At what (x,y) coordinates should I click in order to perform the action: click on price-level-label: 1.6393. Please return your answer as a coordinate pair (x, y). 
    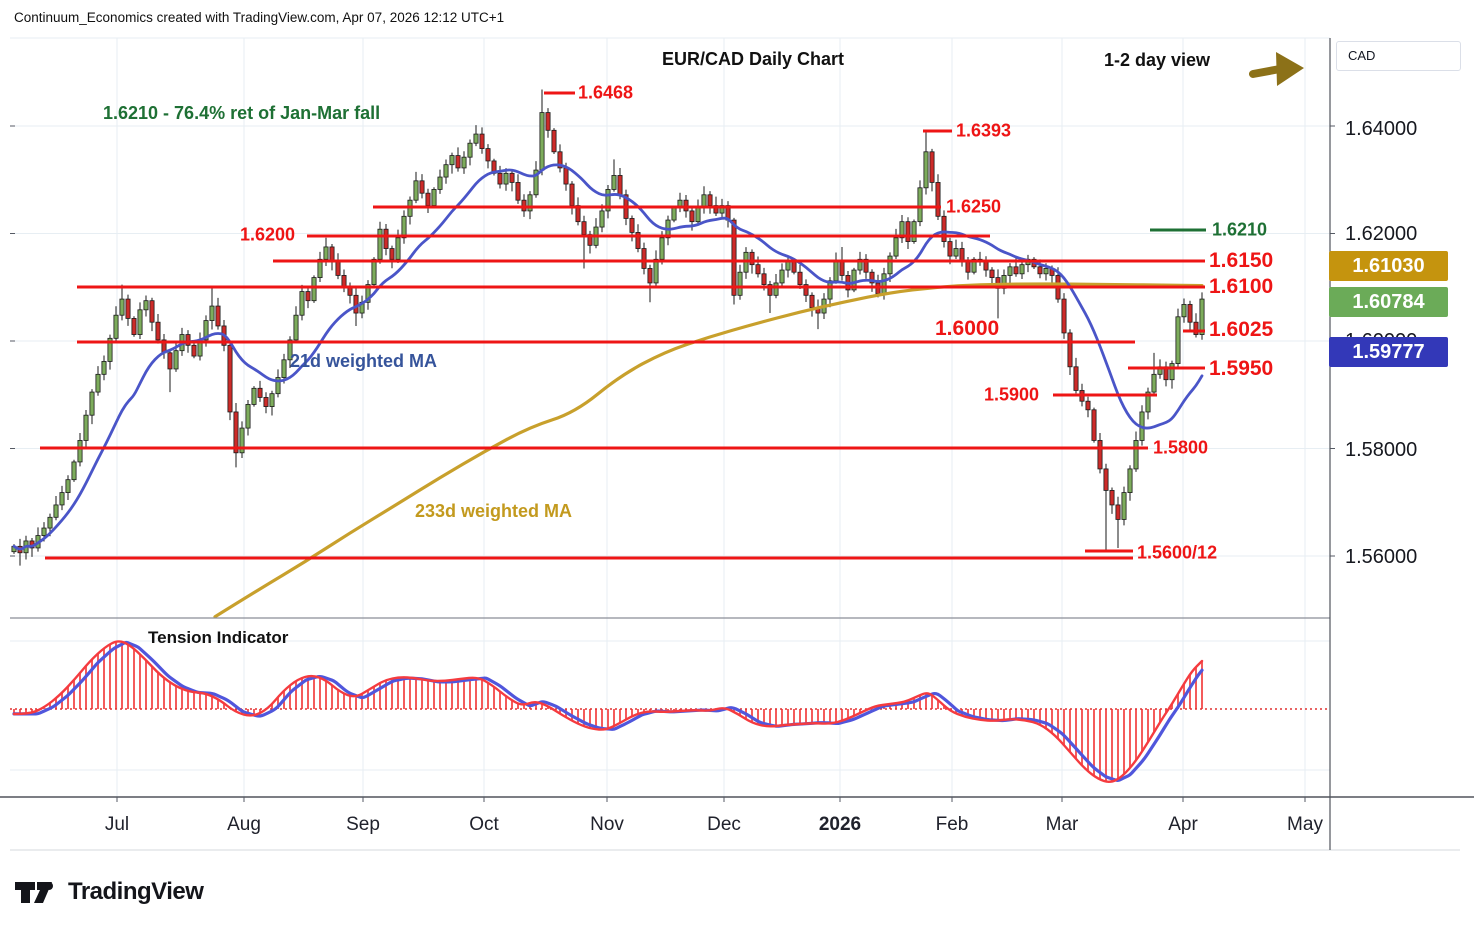
    Looking at the image, I should click on (984, 130).